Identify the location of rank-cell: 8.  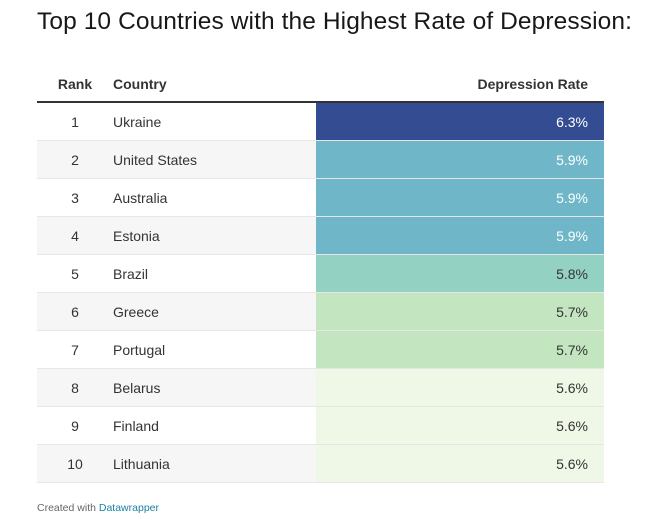
(75, 387).